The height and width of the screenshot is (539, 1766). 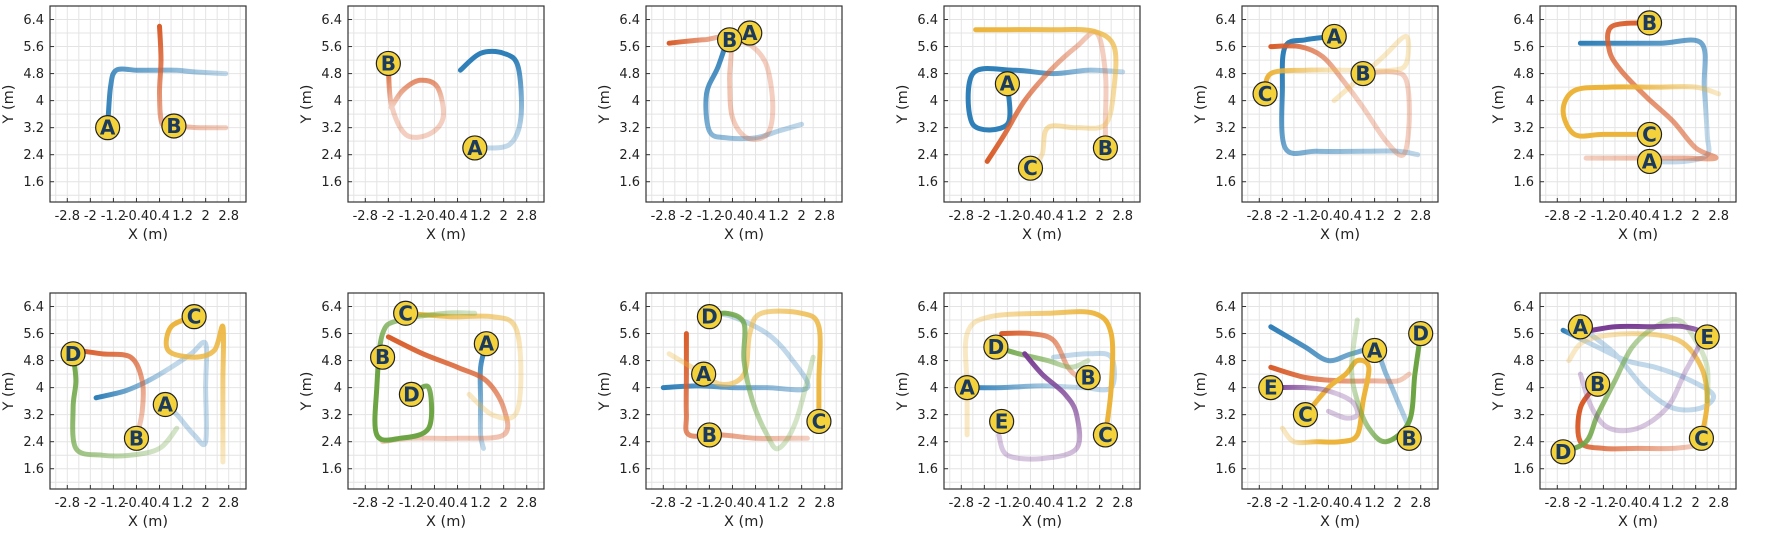 I want to click on y-tick-label: 2.4, so click(x=331, y=155).